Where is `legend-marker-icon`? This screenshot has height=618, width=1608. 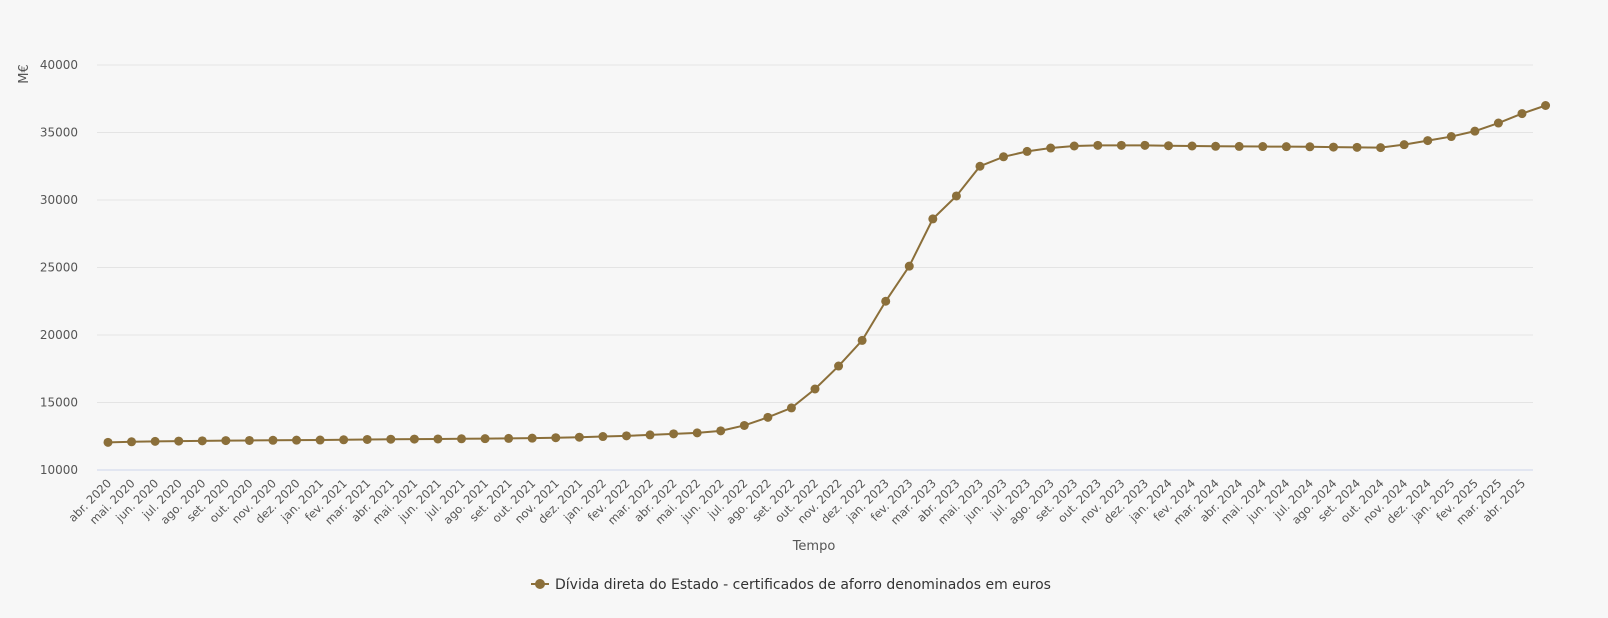 legend-marker-icon is located at coordinates (540, 584).